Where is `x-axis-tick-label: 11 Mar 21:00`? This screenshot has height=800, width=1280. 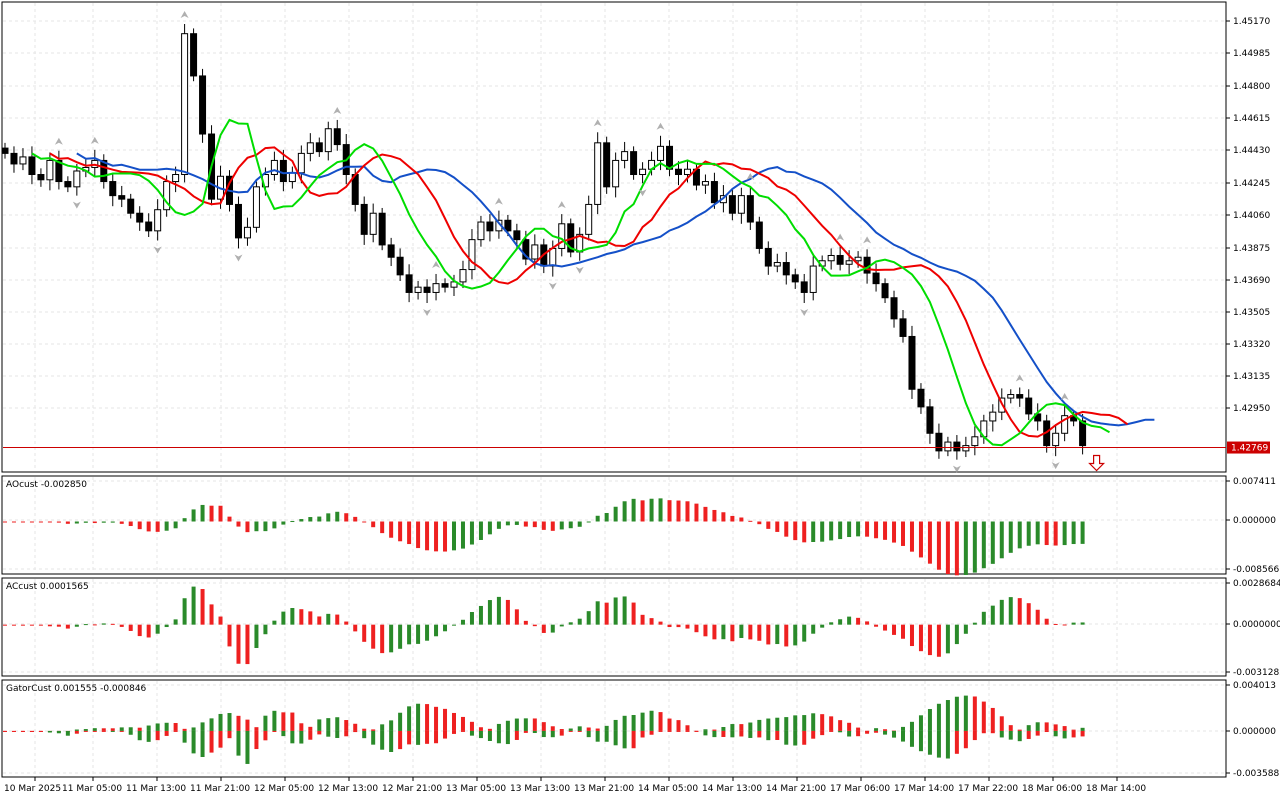 x-axis-tick-label: 11 Mar 21:00 is located at coordinates (220, 789).